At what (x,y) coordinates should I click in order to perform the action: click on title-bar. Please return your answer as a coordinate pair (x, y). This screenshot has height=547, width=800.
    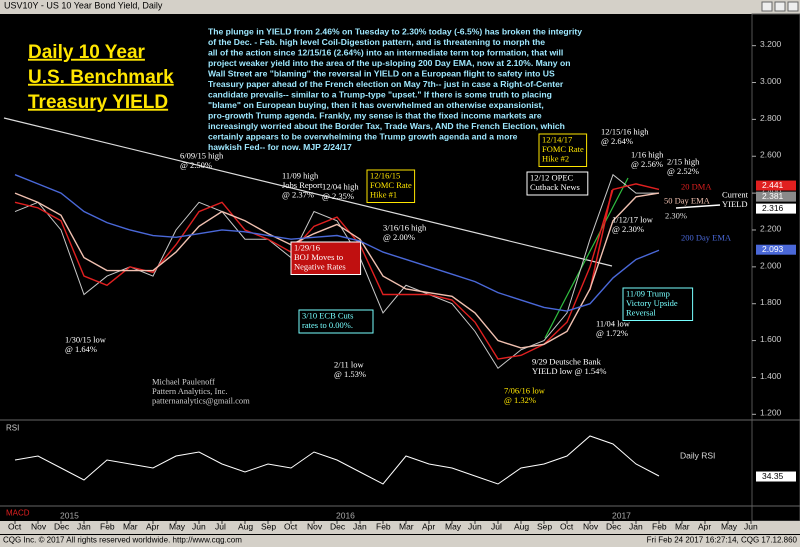
    Looking at the image, I should click on (400, 7).